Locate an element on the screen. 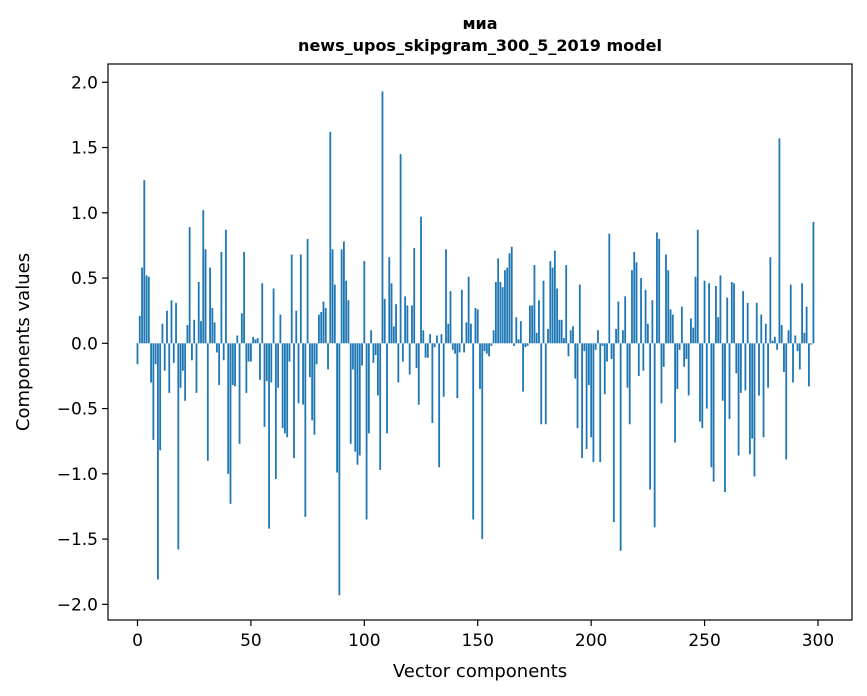 This screenshot has width=867, height=696. y-tick-label-4: 0.0 is located at coordinates (84, 344).